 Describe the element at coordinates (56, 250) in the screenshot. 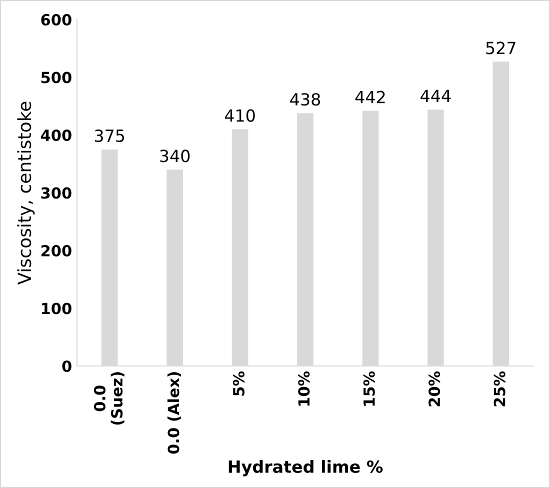

I see `y-tick-label: 200` at that location.